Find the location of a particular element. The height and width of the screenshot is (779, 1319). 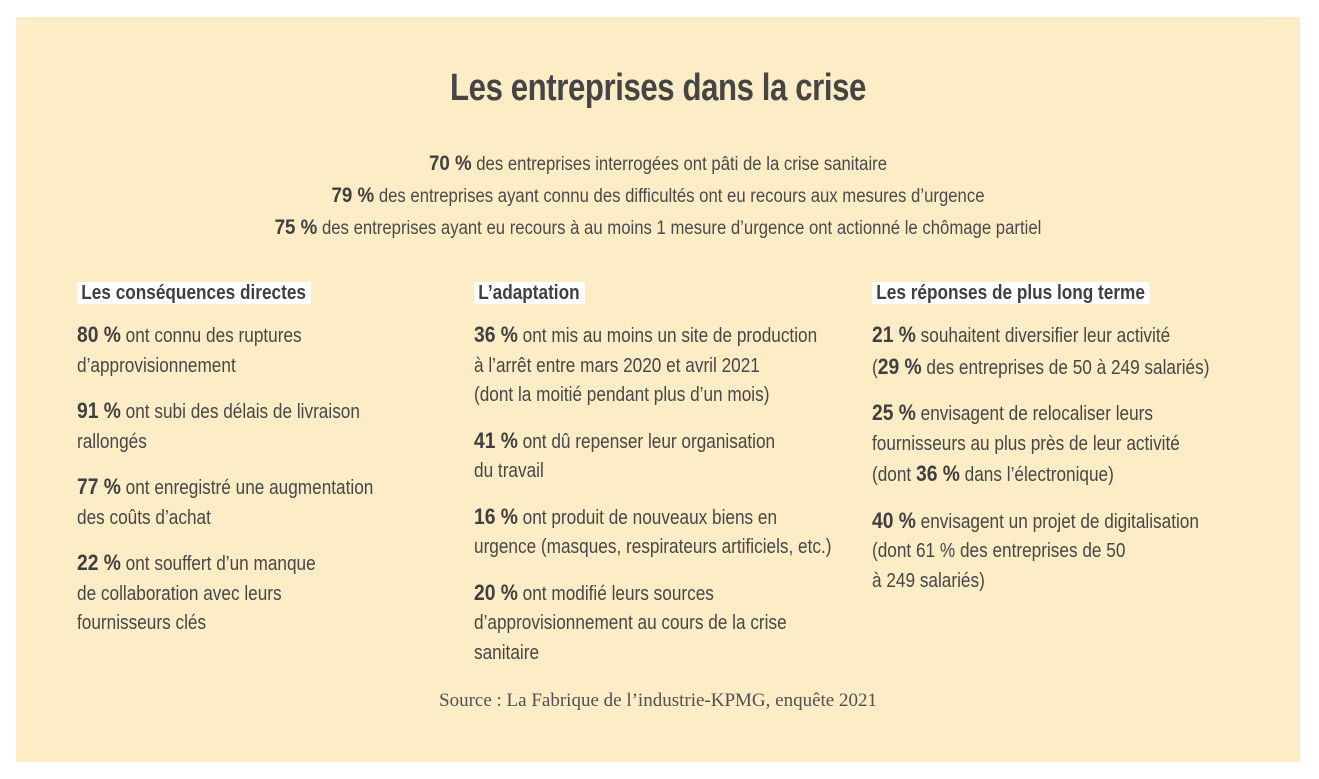

stat-percent: 80 % is located at coordinates (99, 334).